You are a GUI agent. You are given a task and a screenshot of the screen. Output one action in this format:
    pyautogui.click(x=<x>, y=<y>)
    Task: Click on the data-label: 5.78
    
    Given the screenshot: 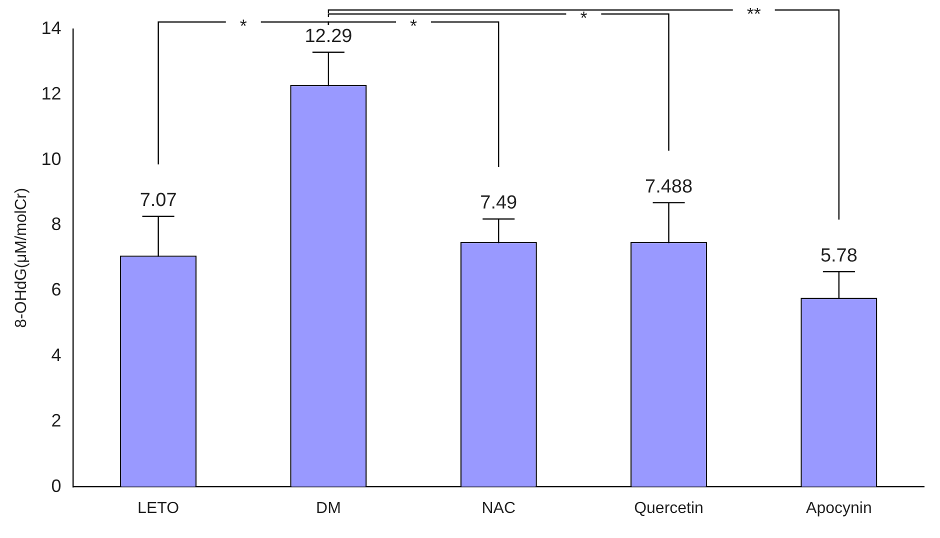 What is the action you would take?
    pyautogui.click(x=839, y=255)
    